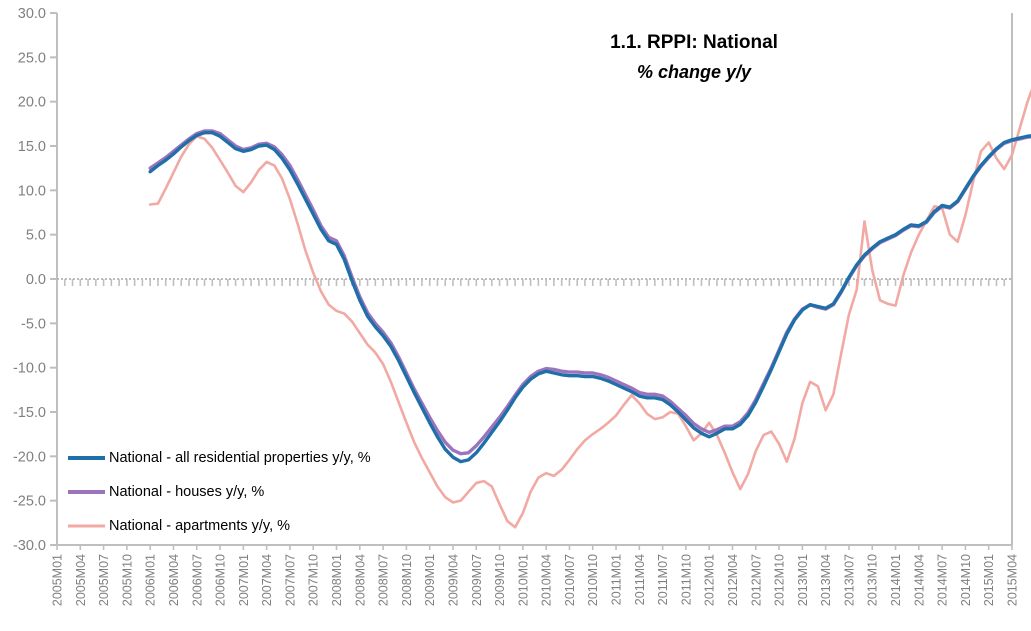  What do you see at coordinates (523, 580) in the screenshot?
I see `x-axis-tick-label: 2010M01` at bounding box center [523, 580].